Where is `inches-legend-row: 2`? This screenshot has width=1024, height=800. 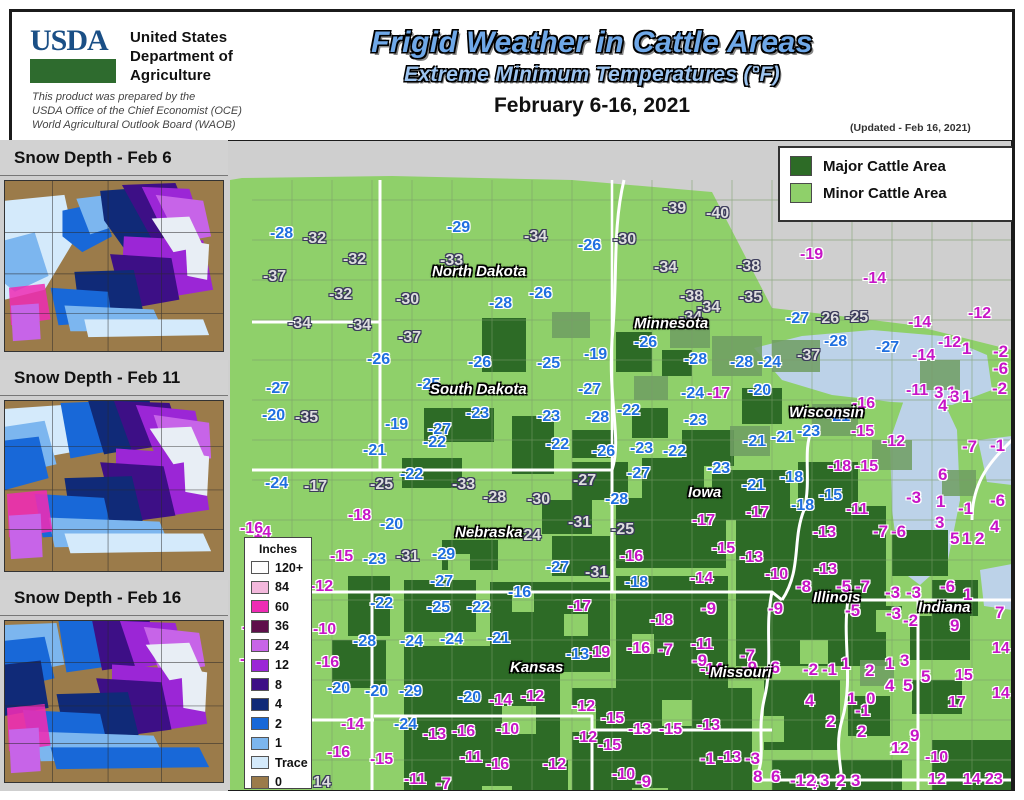 inches-legend-row: 2 is located at coordinates (278, 724).